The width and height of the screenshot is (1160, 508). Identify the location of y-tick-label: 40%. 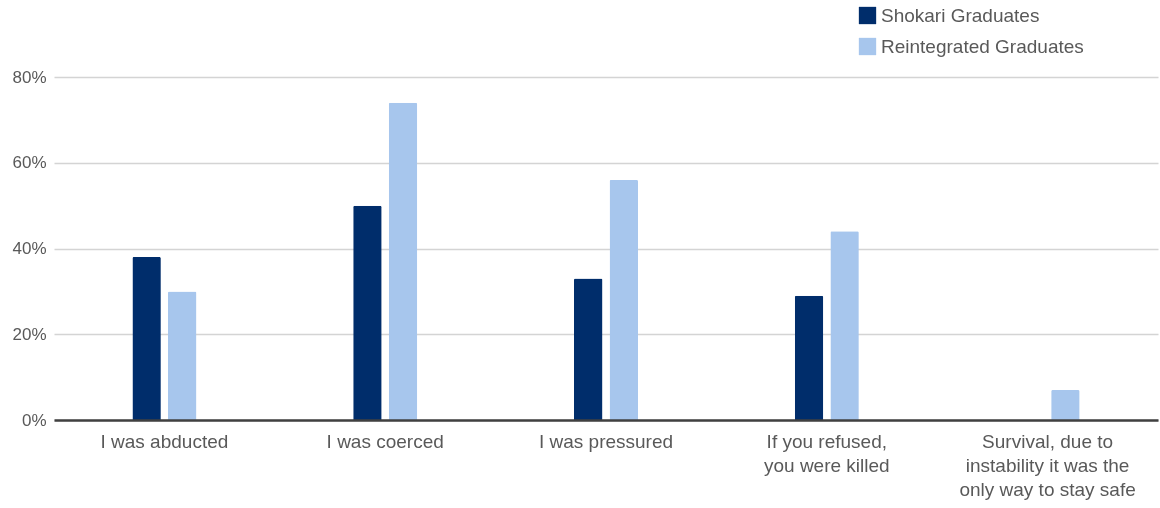
(29, 248).